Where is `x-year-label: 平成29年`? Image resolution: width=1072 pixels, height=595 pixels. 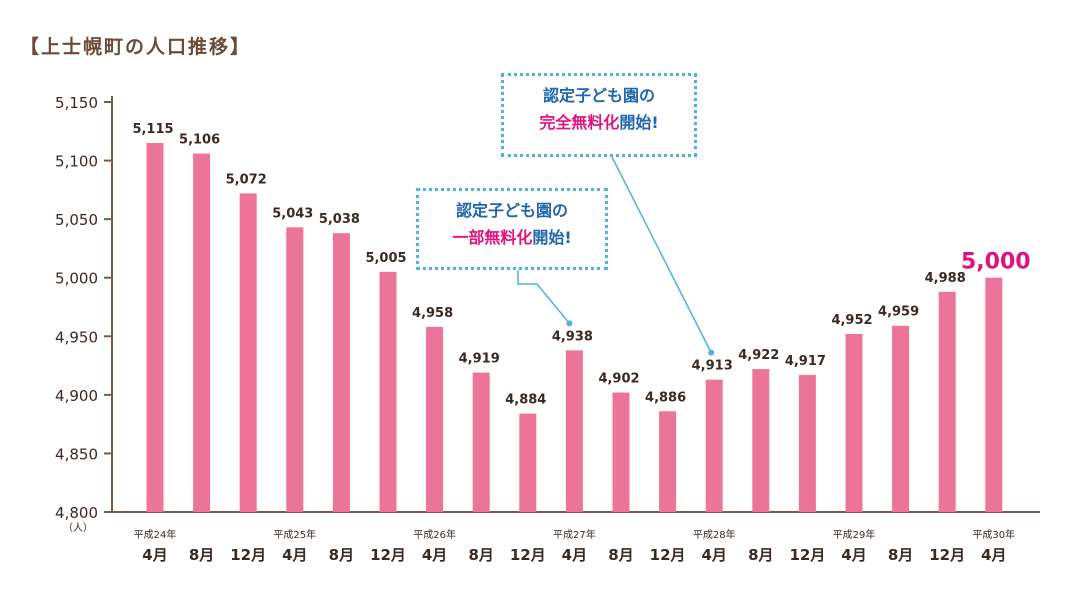 x-year-label: 平成29年 is located at coordinates (854, 534).